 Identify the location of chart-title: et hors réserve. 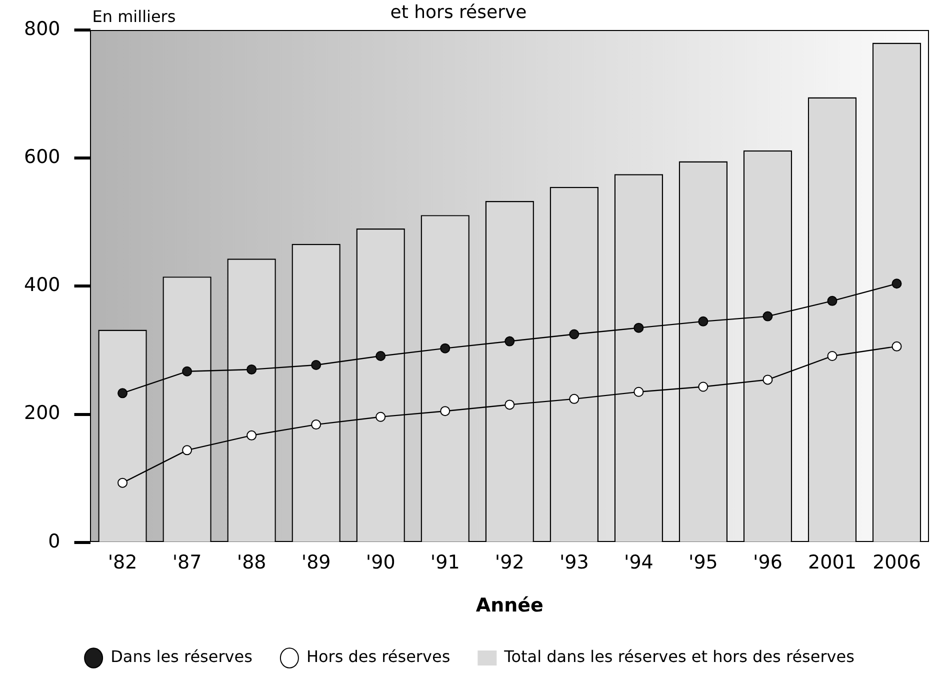
(458, 12).